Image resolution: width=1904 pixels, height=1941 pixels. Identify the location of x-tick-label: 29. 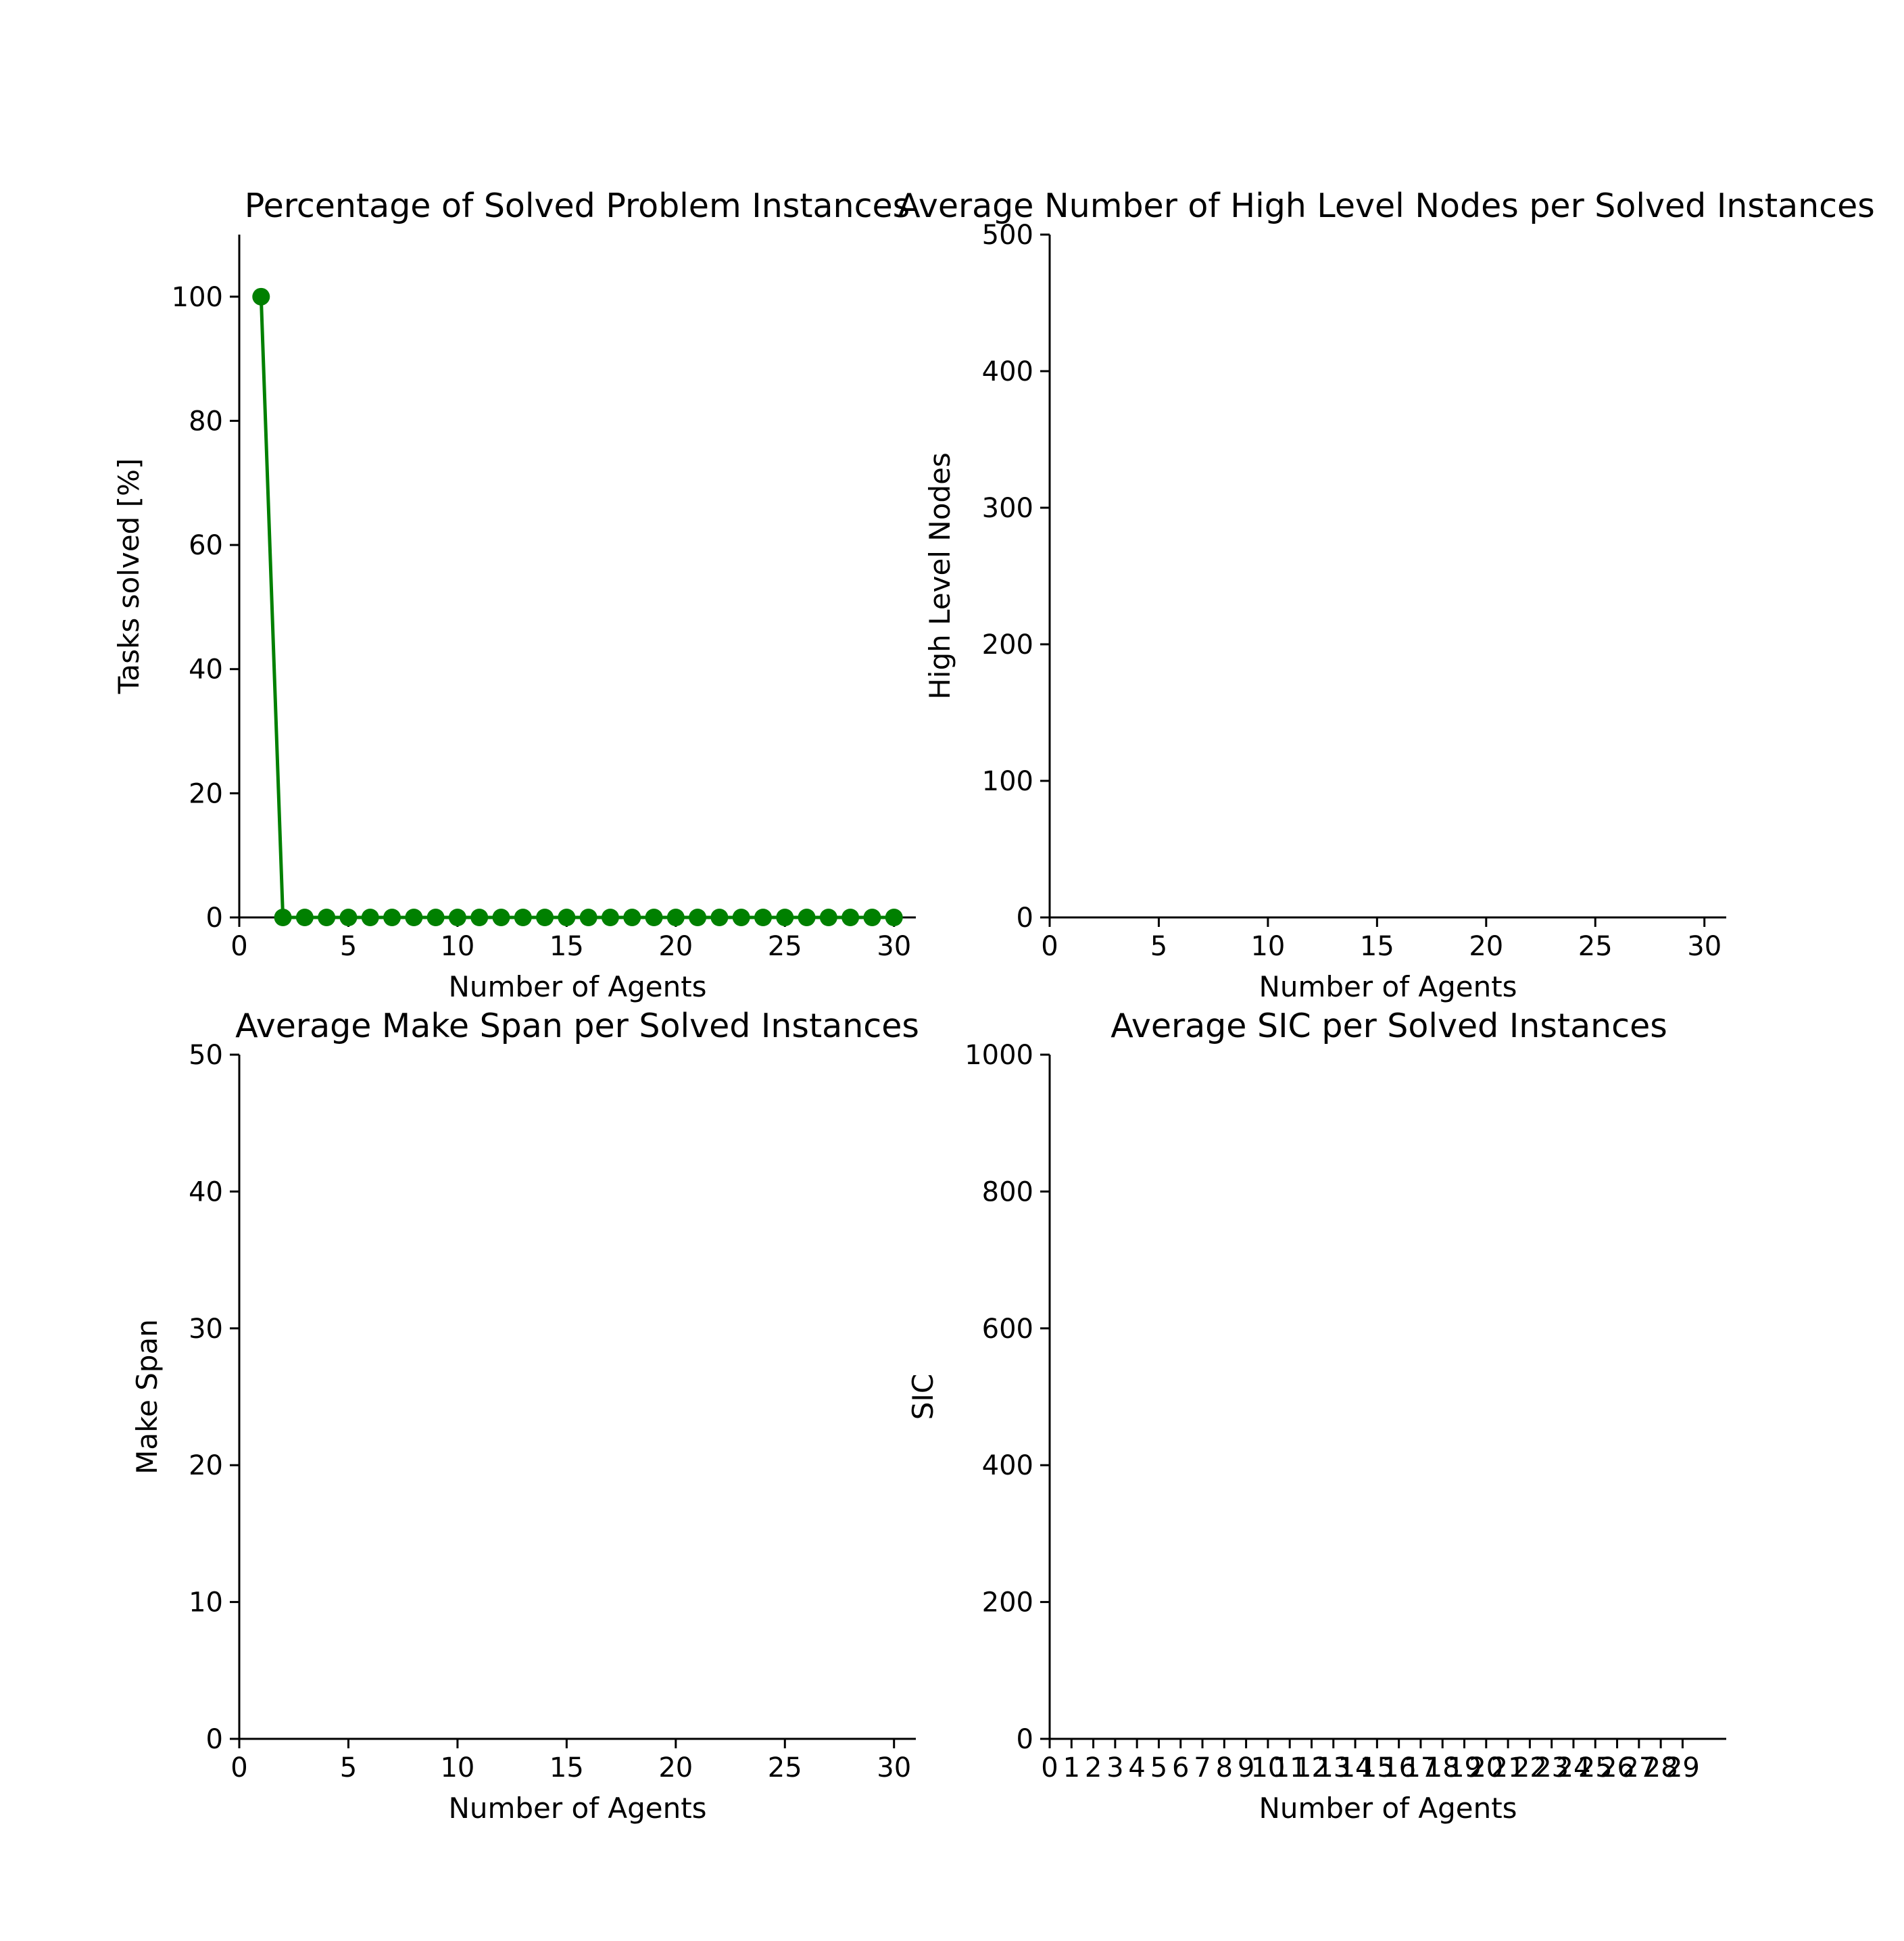
(1683, 1768).